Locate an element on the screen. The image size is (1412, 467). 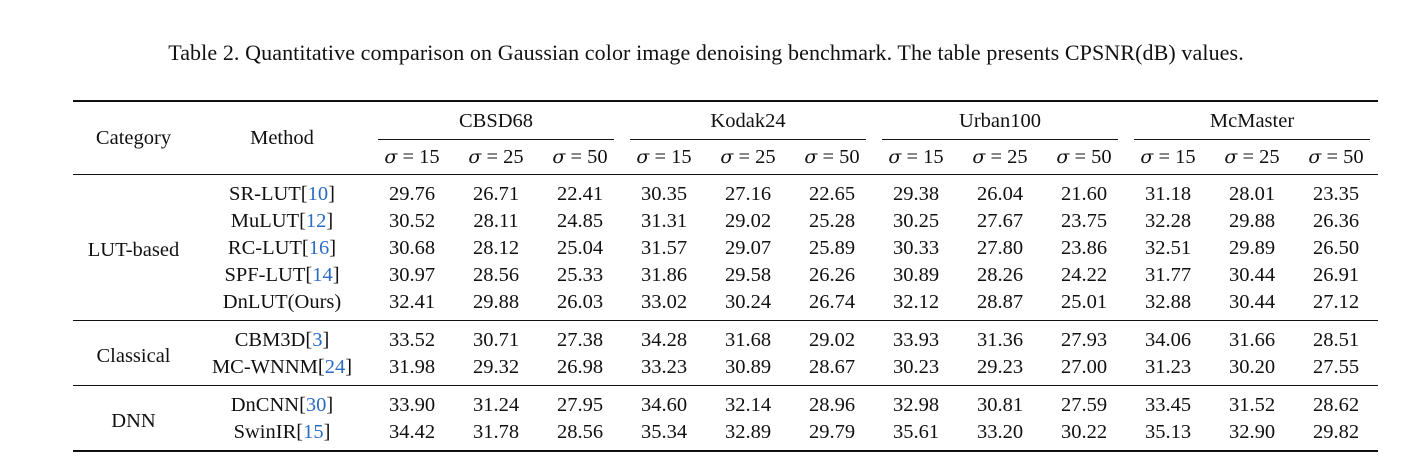
value-cell: 32.89 is located at coordinates (748, 432).